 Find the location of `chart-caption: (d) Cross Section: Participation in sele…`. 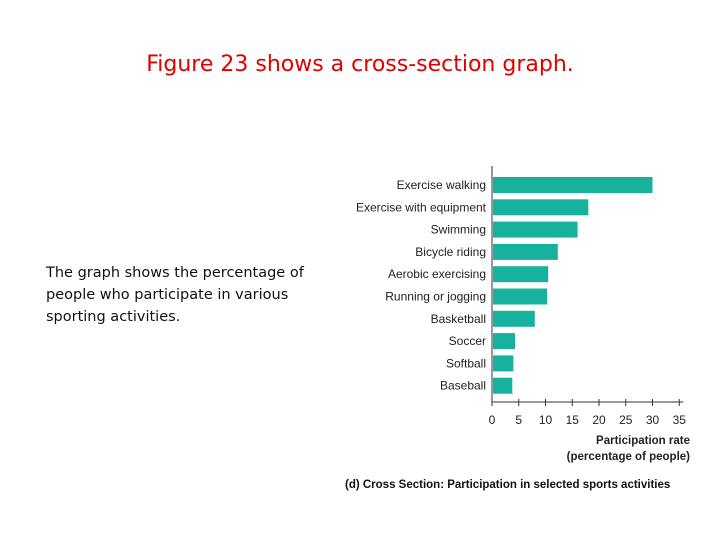

chart-caption: (d) Cross Section: Participation in sele… is located at coordinates (507, 485).